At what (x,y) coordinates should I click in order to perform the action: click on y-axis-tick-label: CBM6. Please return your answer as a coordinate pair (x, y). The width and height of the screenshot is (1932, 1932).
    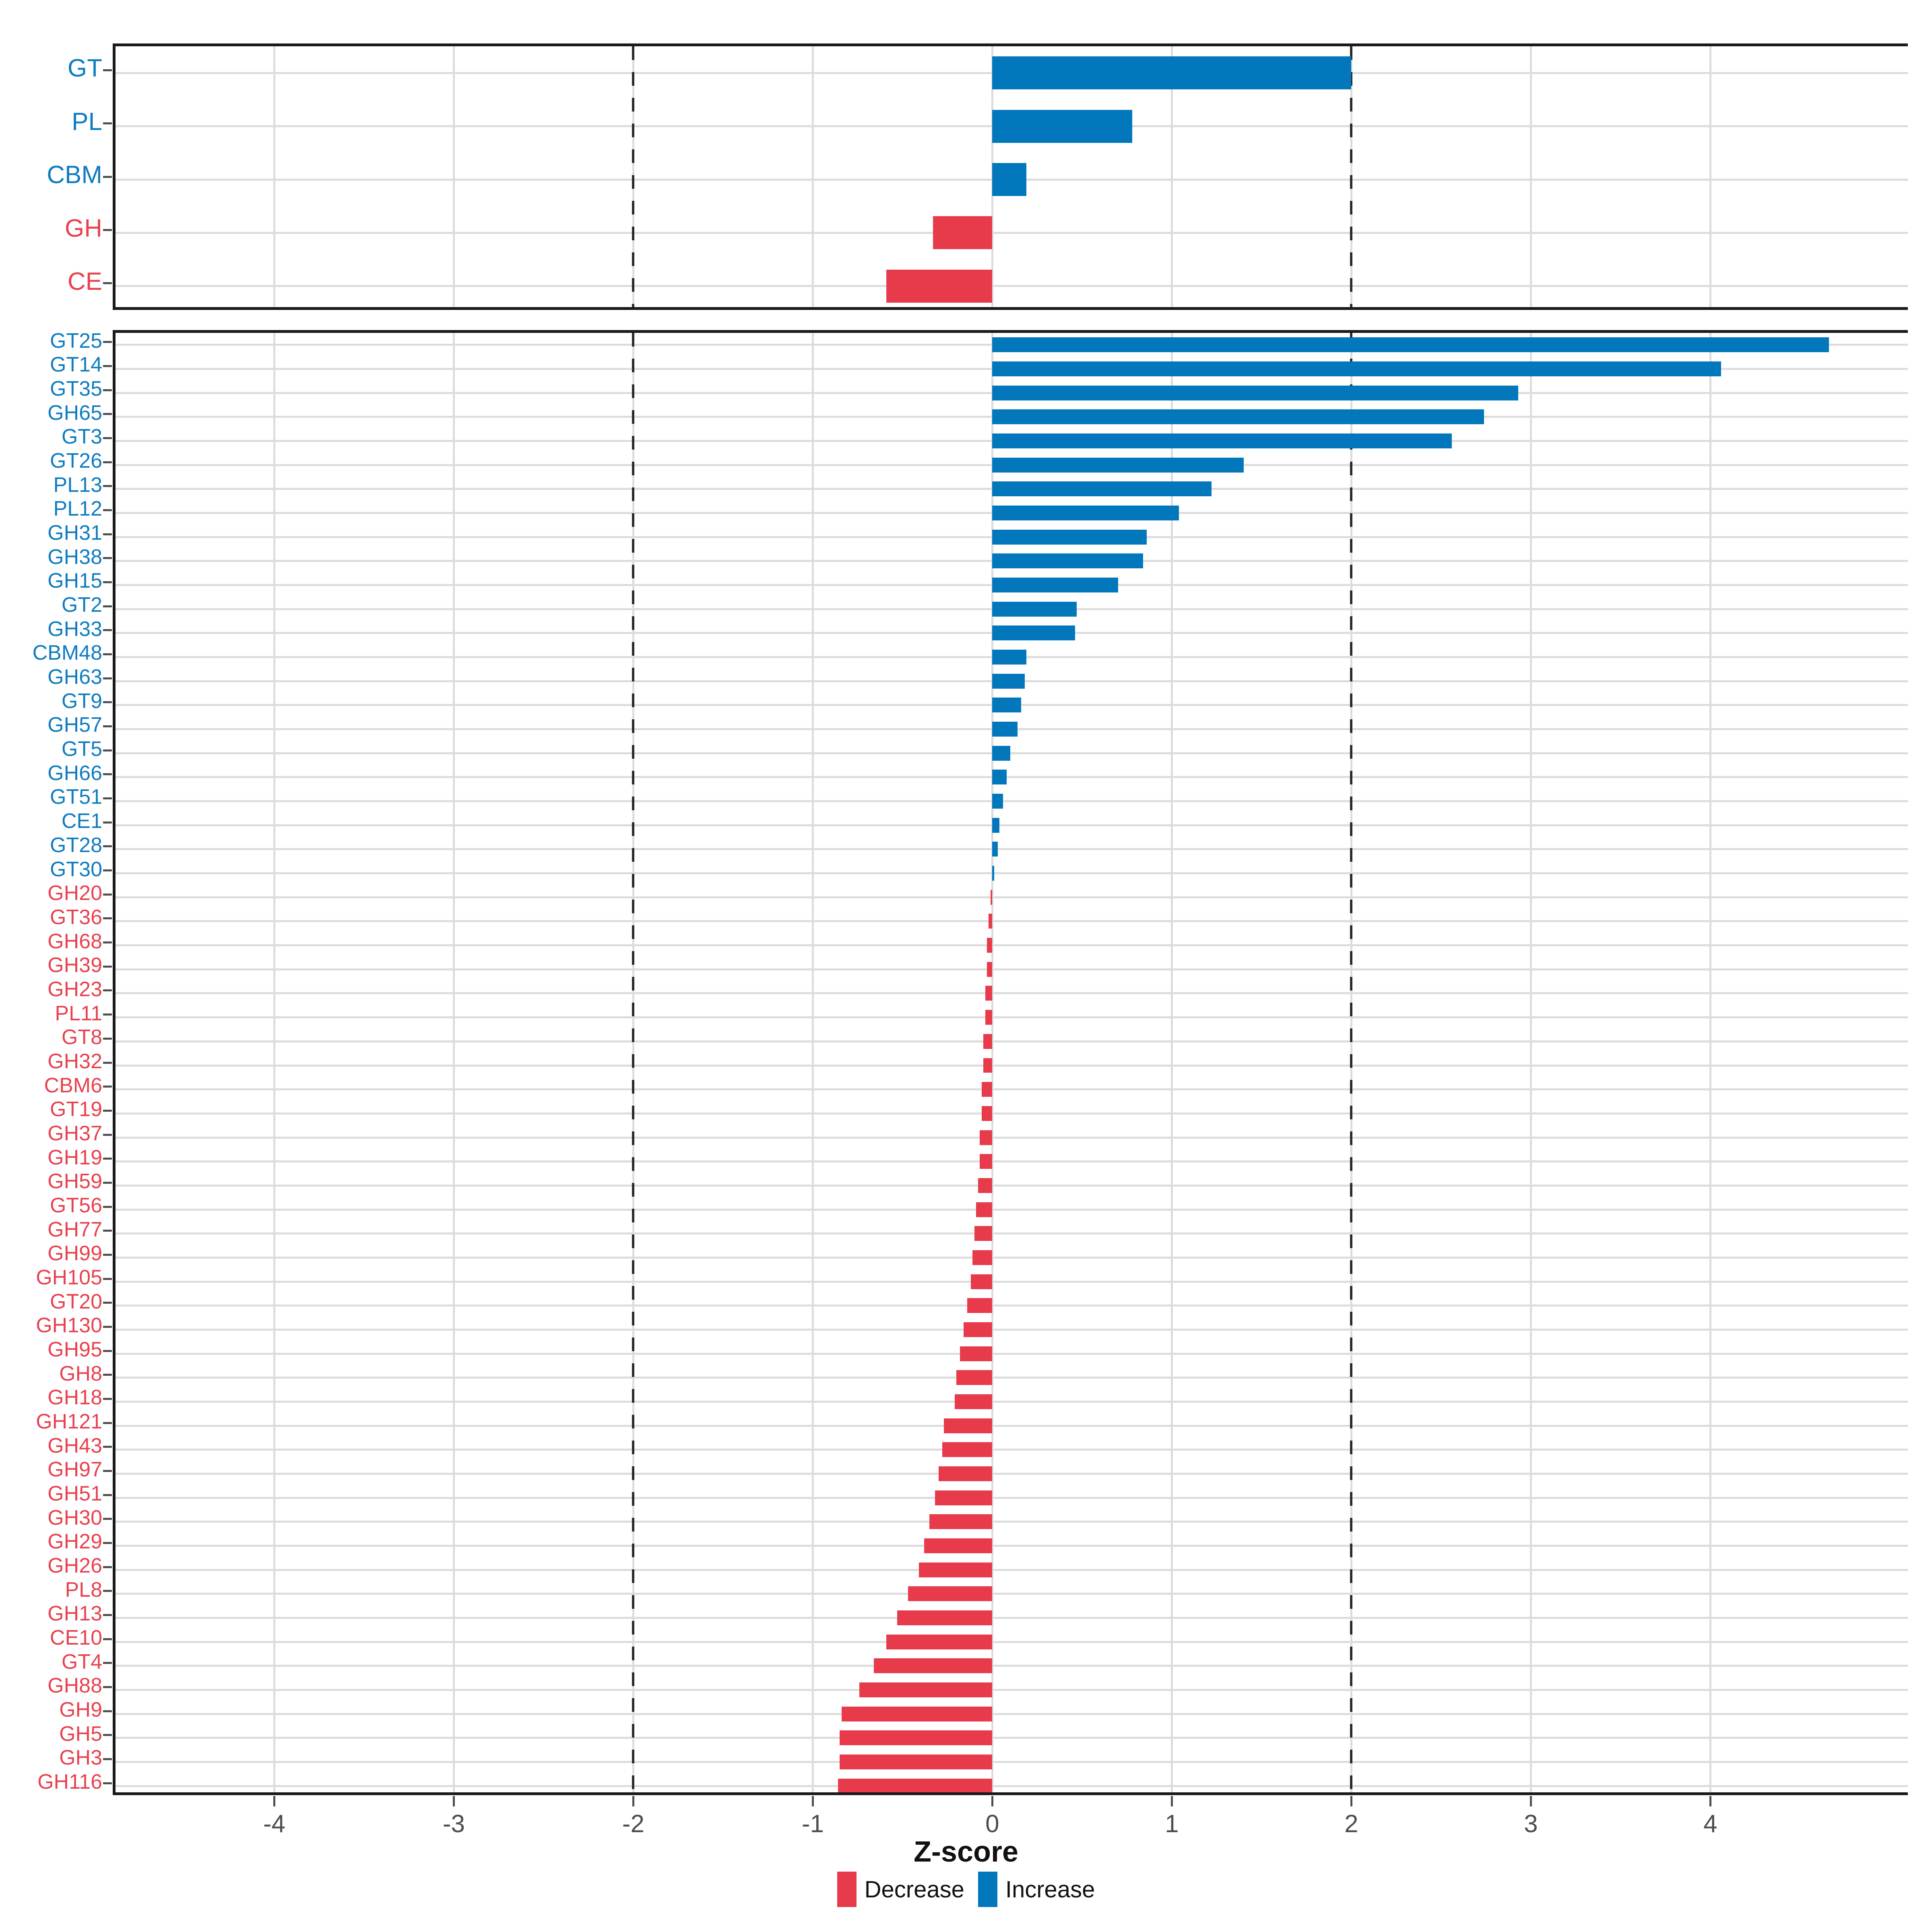
    Looking at the image, I should click on (73, 1085).